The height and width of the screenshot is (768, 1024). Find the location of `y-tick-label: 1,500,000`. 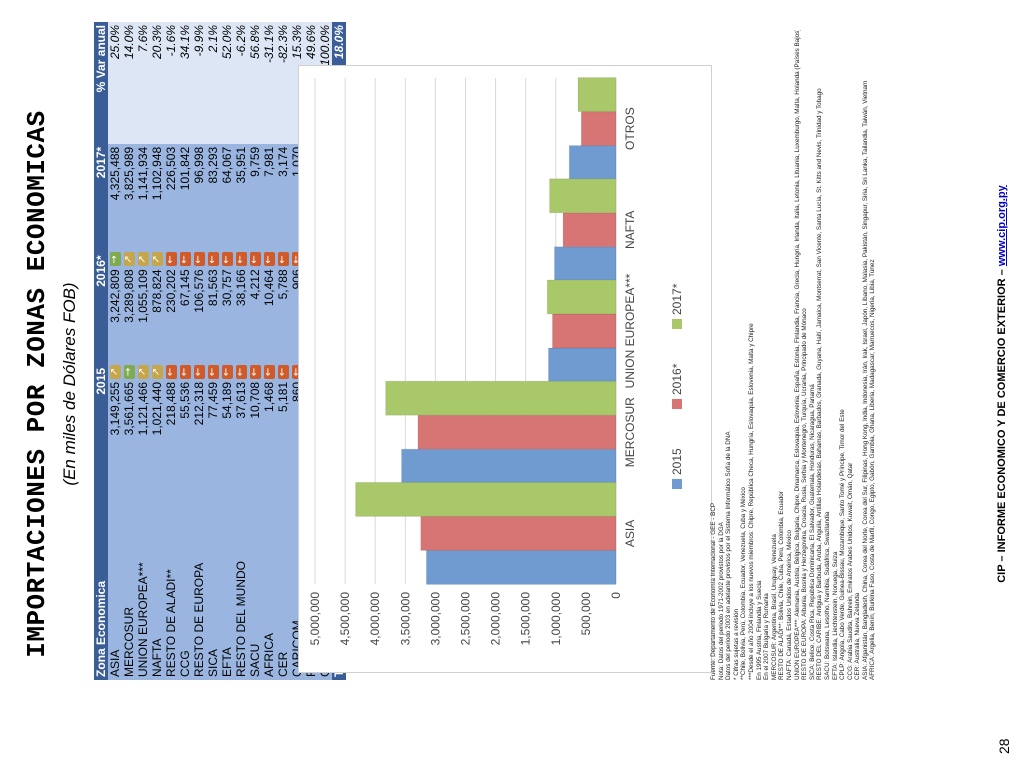

y-tick-label: 1,500,000 is located at coordinates (526, 619).